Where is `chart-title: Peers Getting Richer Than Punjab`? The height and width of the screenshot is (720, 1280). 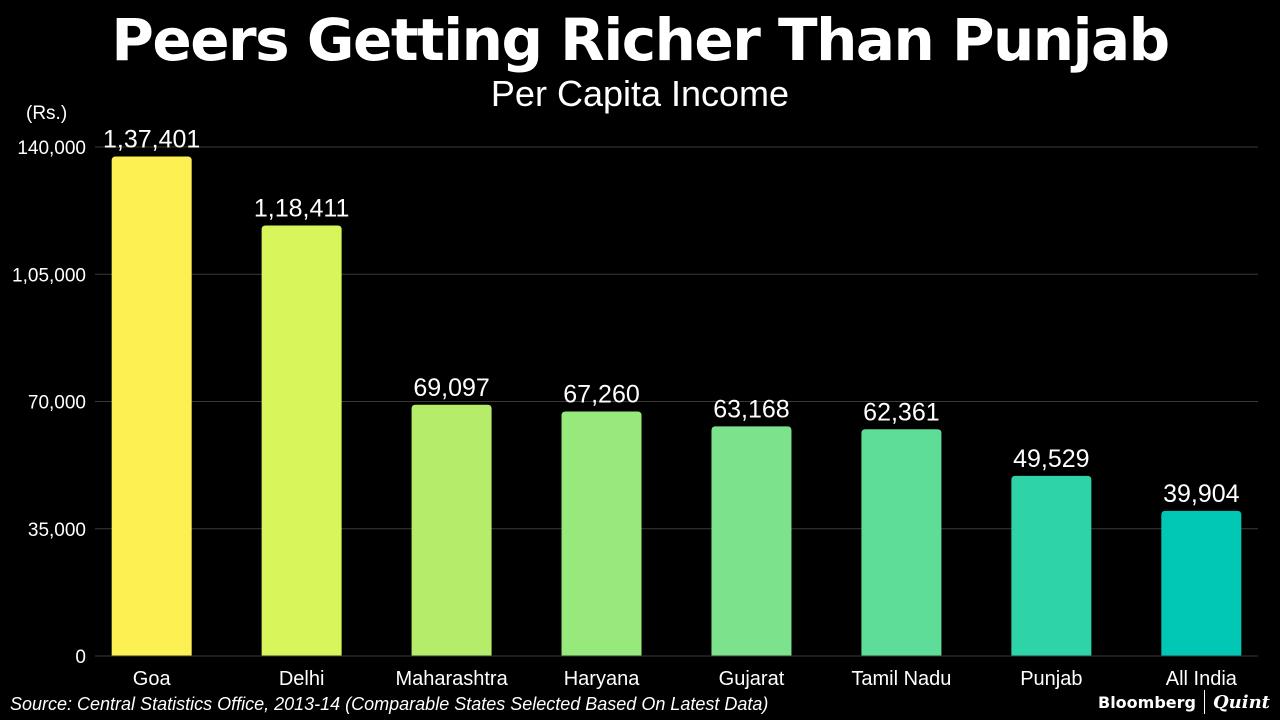
chart-title: Peers Getting Richer Than Punjab is located at coordinates (640, 40).